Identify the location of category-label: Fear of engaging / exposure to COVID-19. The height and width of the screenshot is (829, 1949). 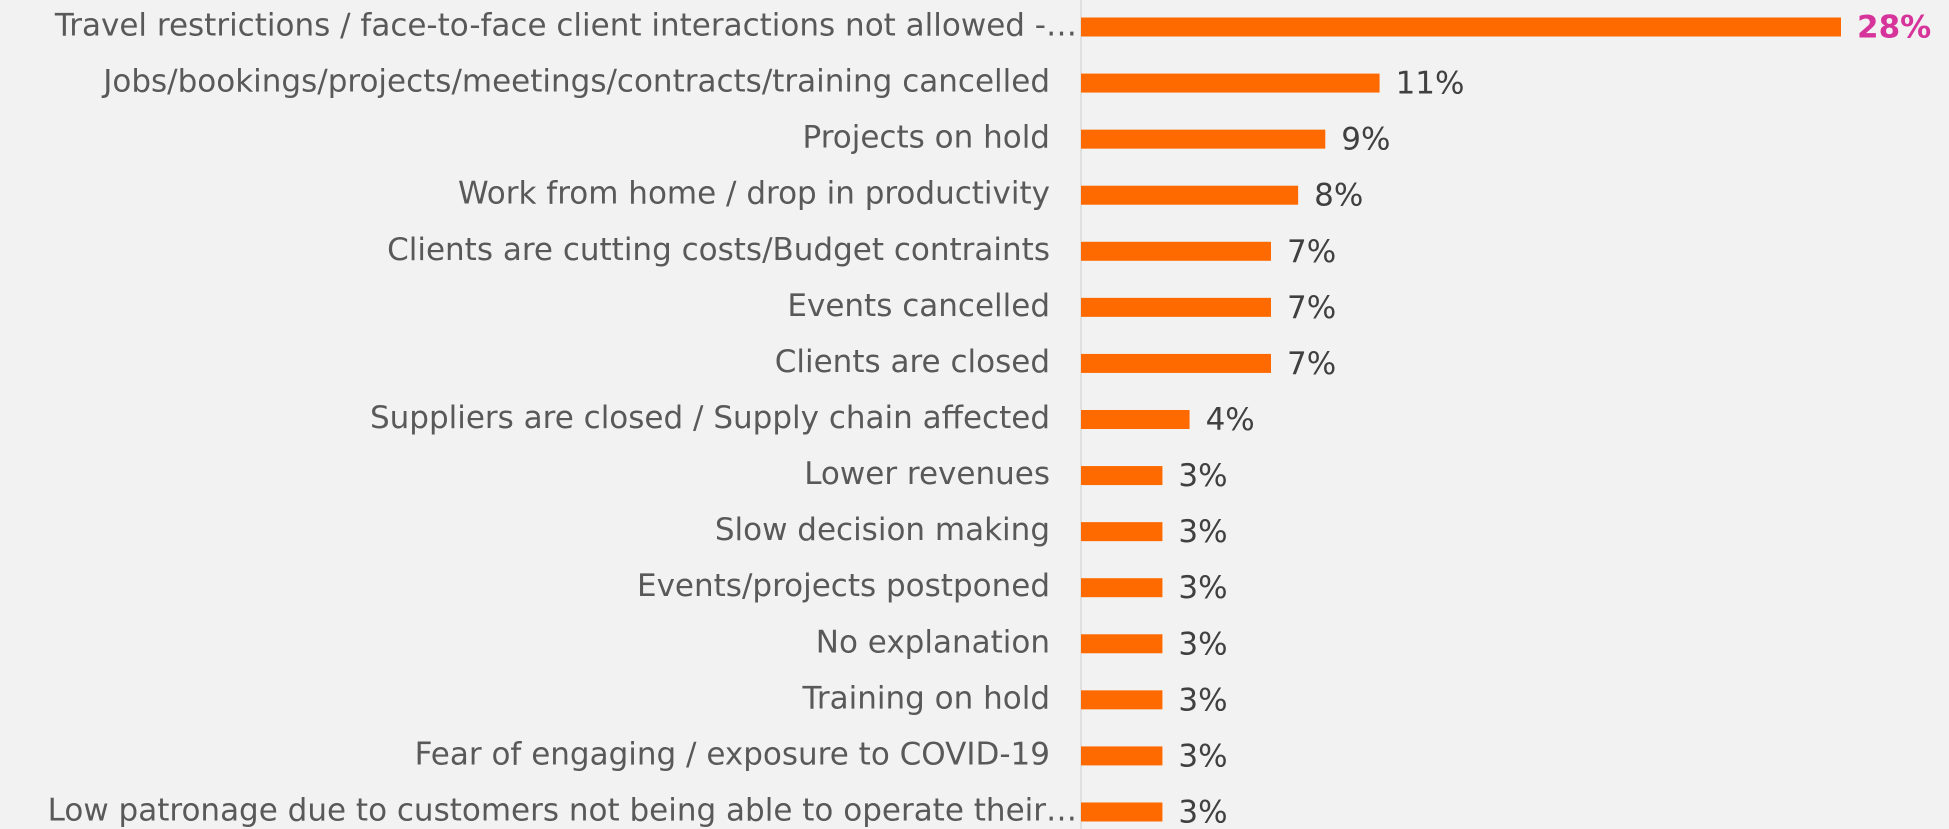
(732, 754).